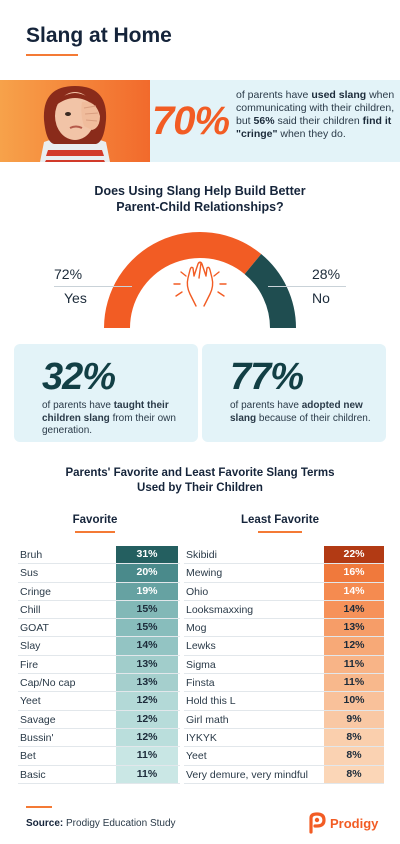 The height and width of the screenshot is (844, 400). Describe the element at coordinates (52, 55) in the screenshot. I see `title-underline` at that location.